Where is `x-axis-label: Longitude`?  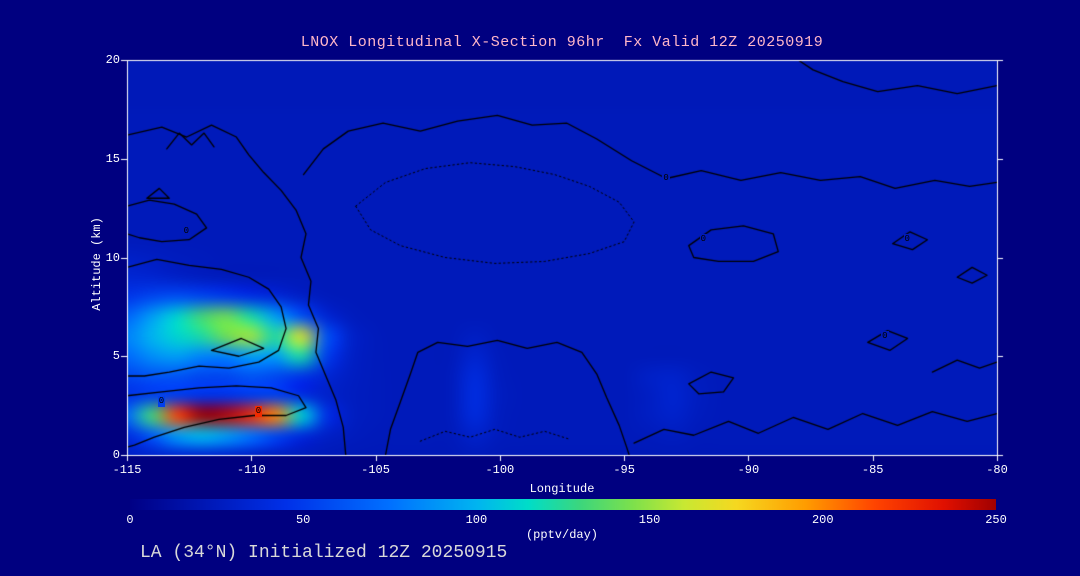
x-axis-label: Longitude is located at coordinates (562, 489).